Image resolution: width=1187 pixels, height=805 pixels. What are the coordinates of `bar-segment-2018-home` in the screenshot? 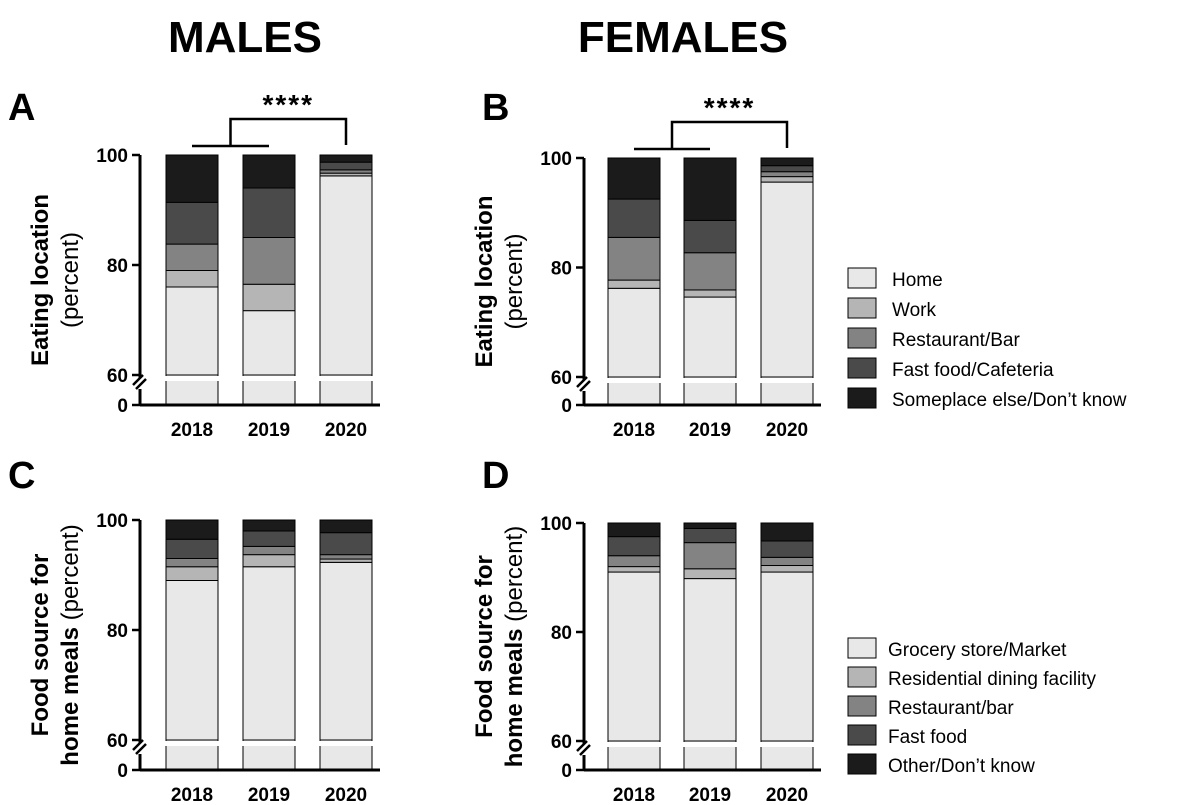 It's located at (192, 331).